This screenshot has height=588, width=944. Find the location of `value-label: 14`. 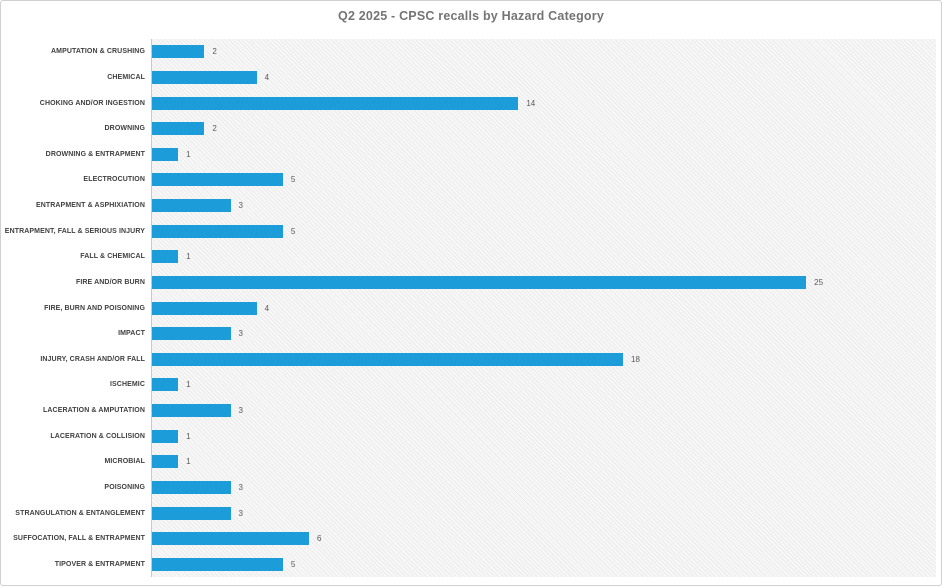

value-label: 14 is located at coordinates (531, 103).